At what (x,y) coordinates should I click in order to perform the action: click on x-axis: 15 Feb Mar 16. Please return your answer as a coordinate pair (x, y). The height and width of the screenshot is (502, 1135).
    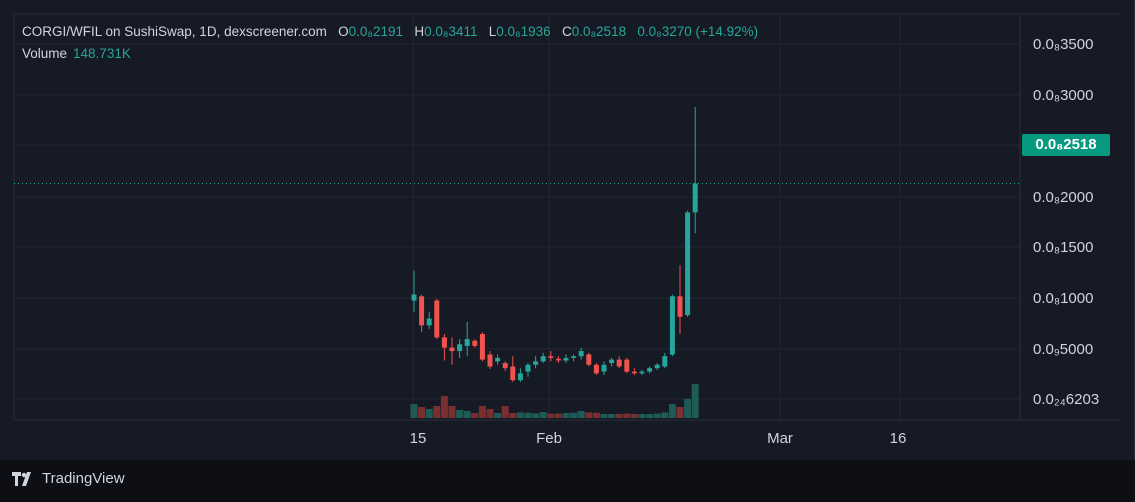
    Looking at the image, I should click on (658, 438).